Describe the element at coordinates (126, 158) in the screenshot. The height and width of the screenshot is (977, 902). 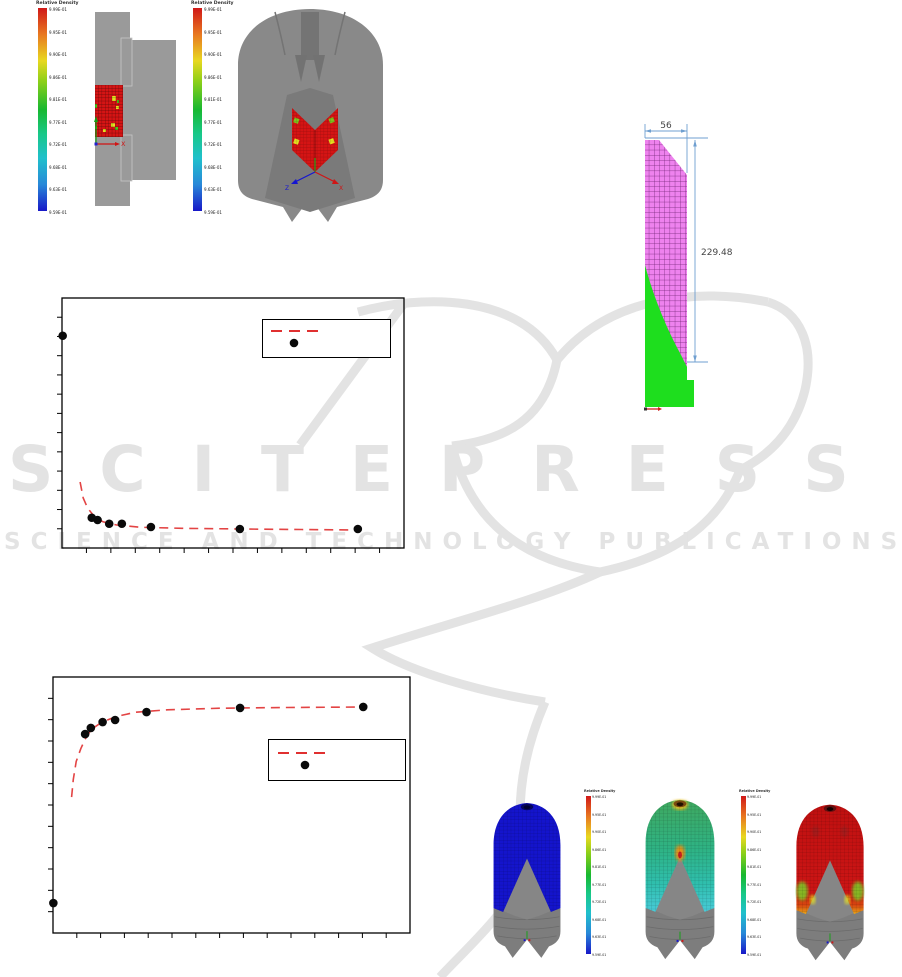
I see `punch-lower` at that location.